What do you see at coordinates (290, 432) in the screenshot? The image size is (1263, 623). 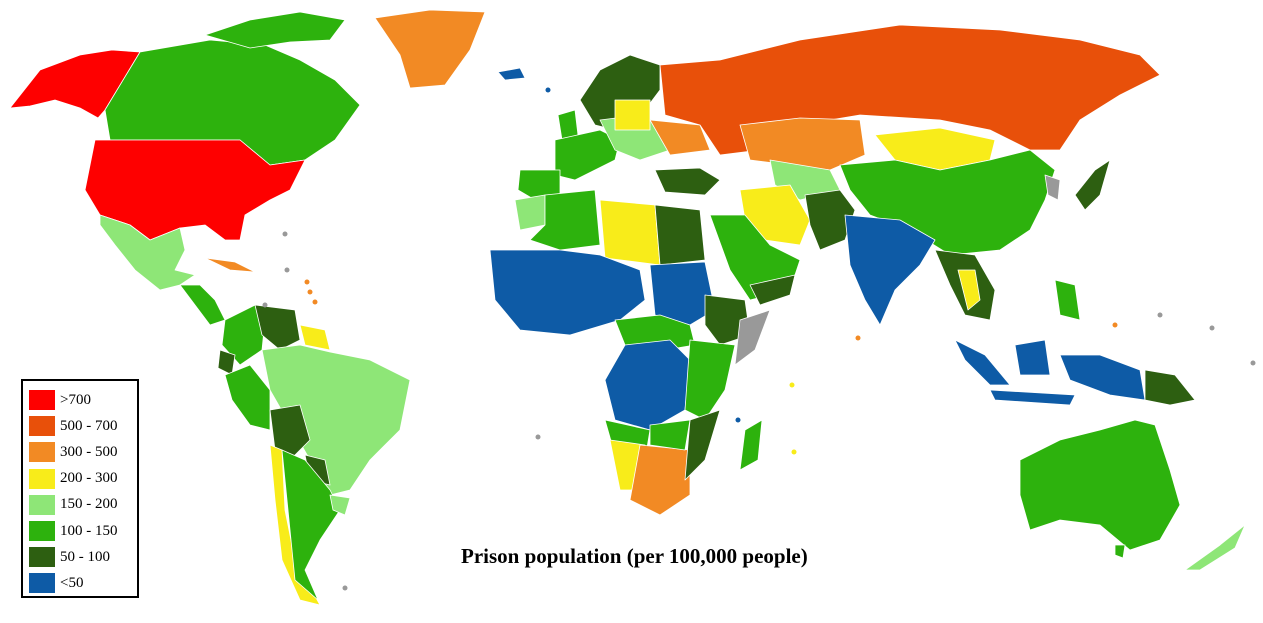 I see `region-bolivia` at bounding box center [290, 432].